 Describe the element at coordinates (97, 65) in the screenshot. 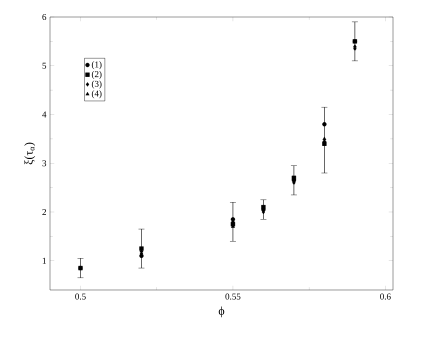

I see `legend-label: (1)` at that location.